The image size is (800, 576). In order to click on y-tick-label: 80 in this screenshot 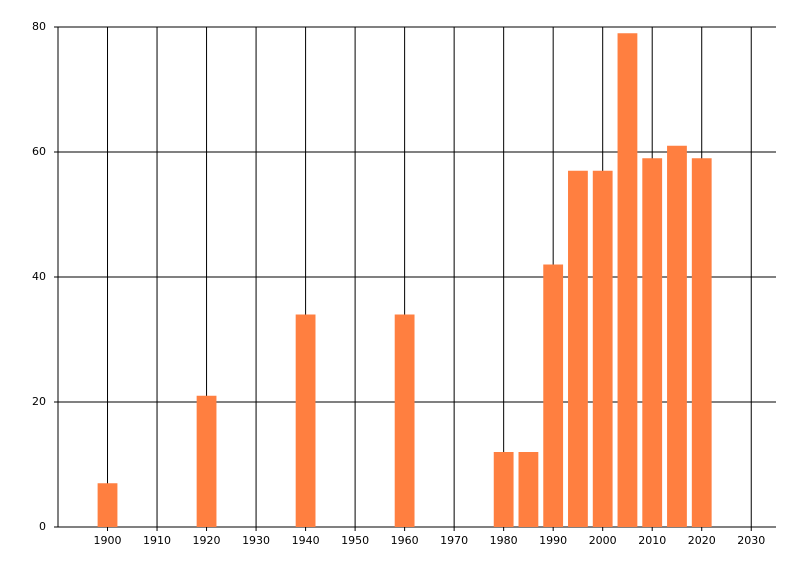, I will do `click(39, 26)`.